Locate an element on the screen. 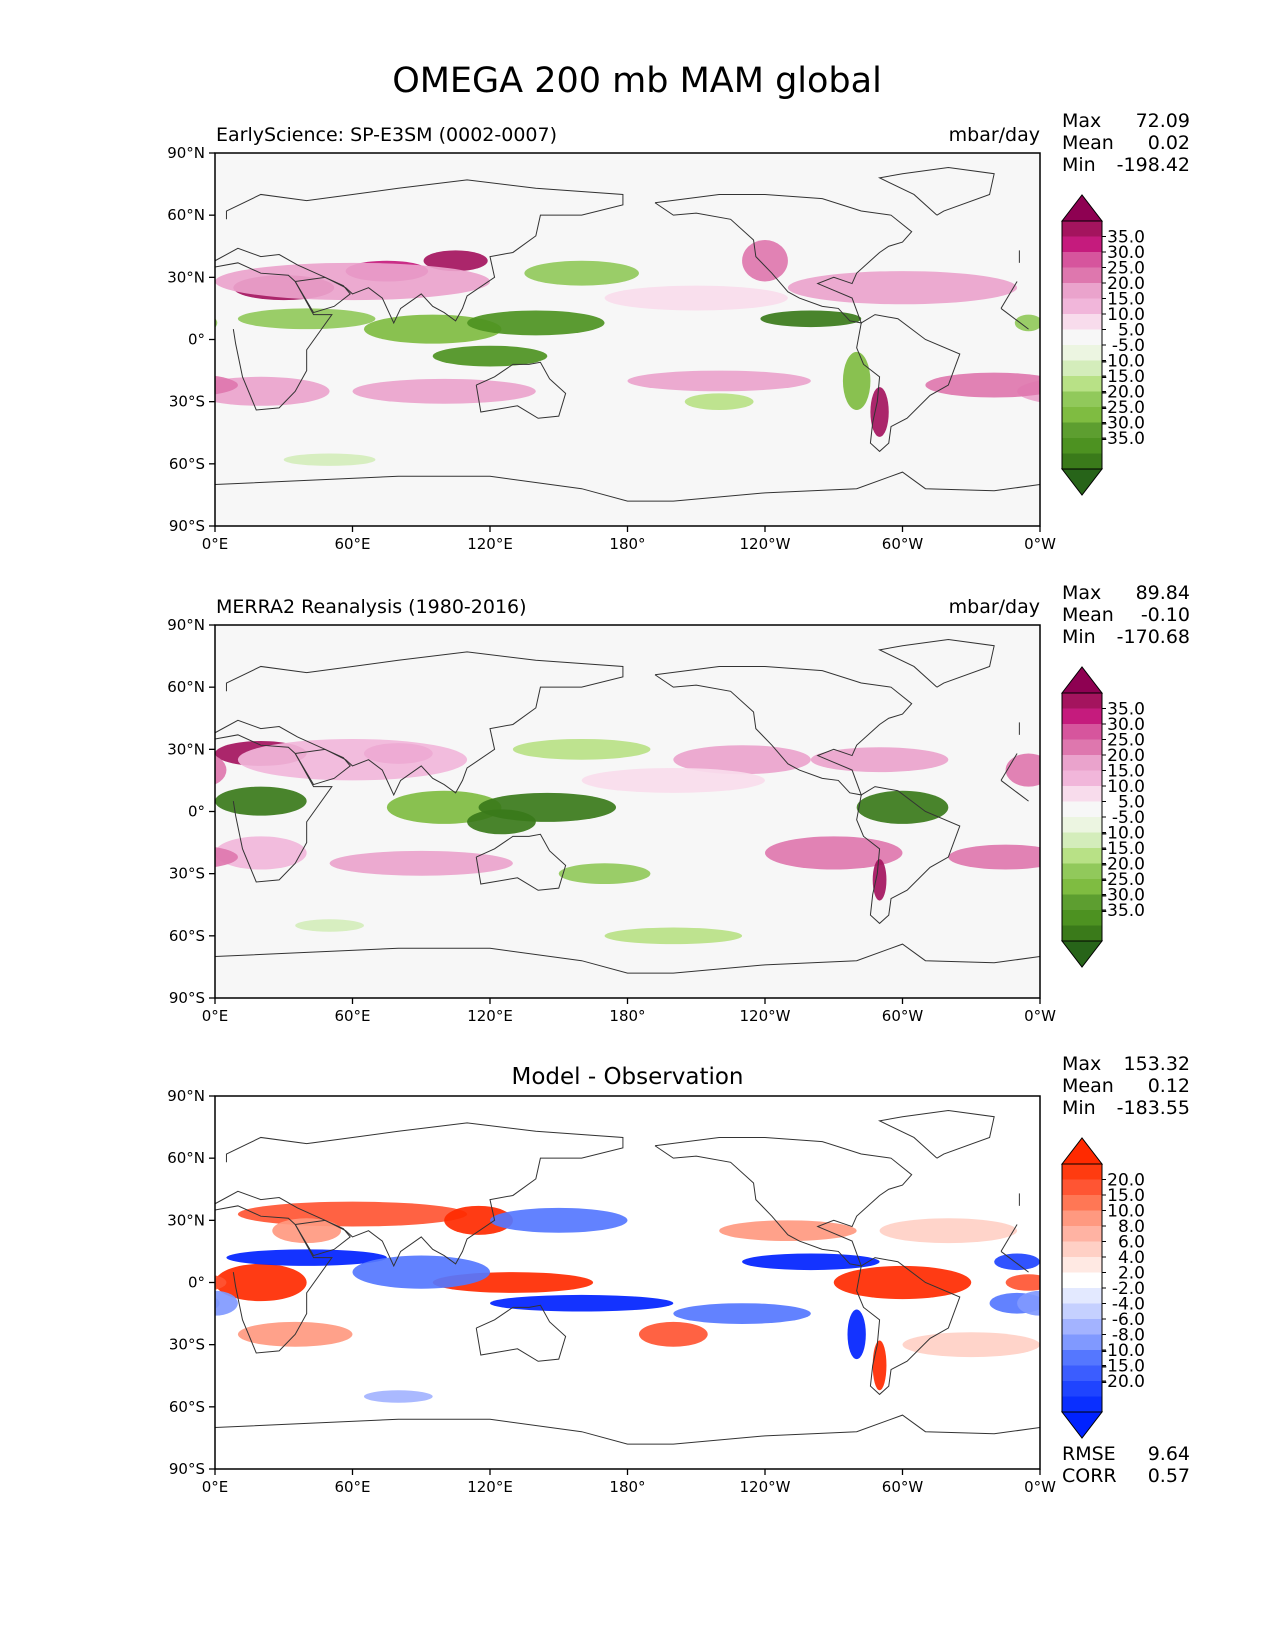  colorbar-extend-min is located at coordinates (1082, 482).